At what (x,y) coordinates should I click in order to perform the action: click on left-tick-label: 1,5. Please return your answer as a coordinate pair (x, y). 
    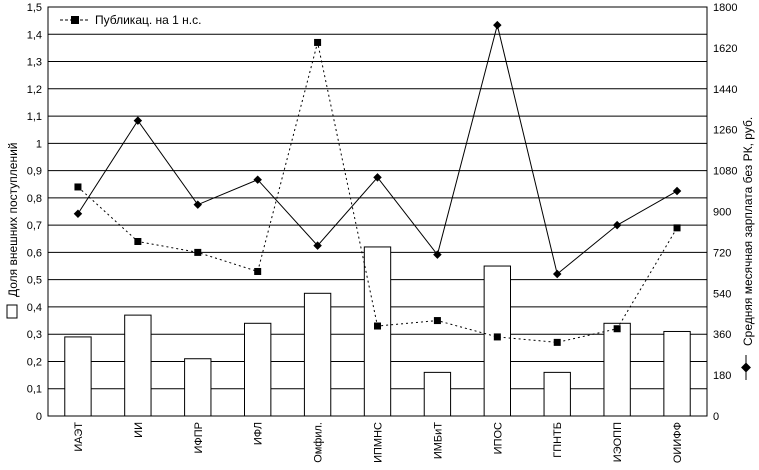
    Looking at the image, I should click on (34, 8).